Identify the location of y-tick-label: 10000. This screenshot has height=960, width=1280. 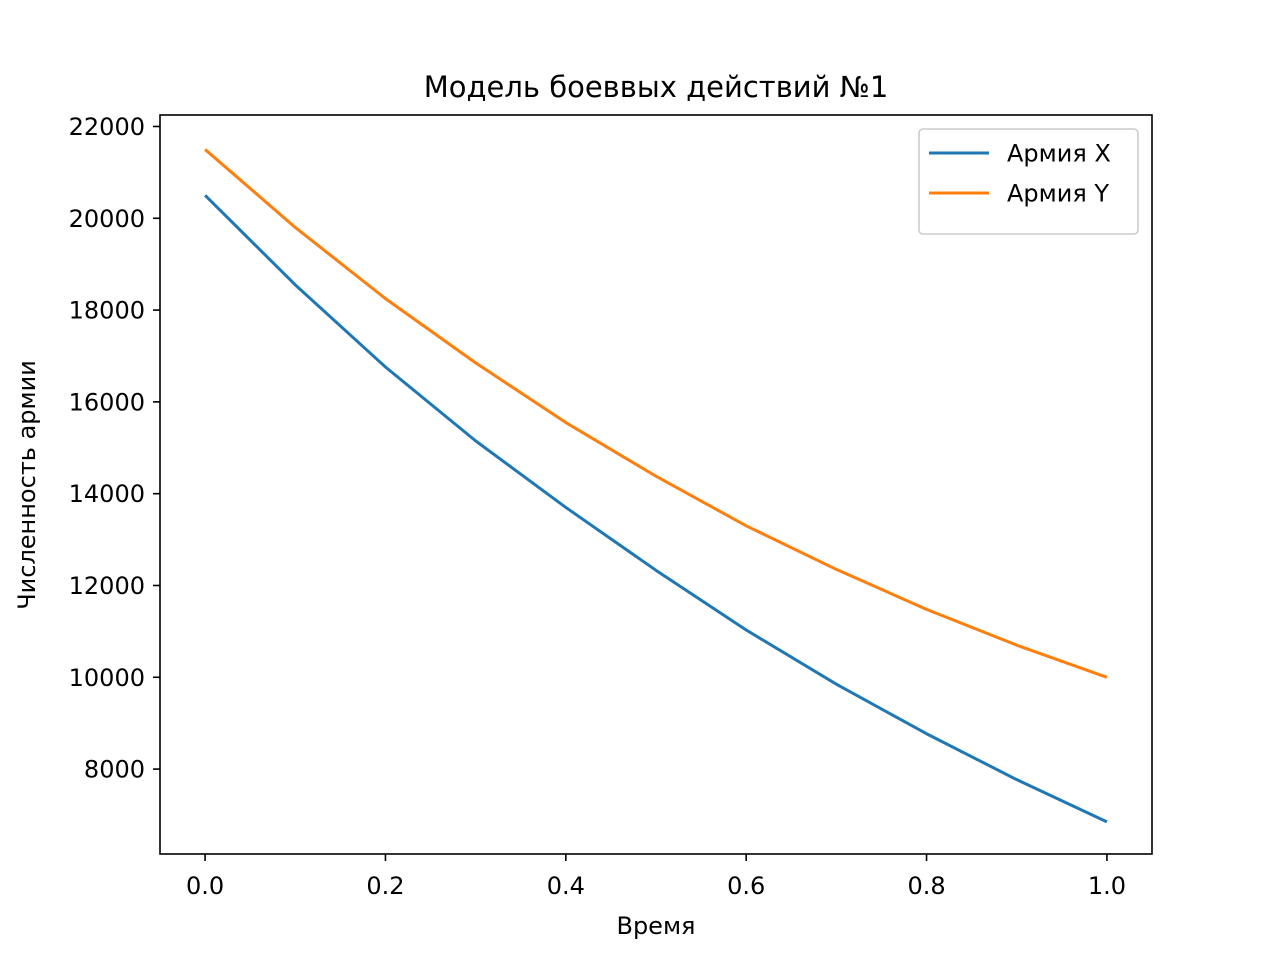
(107, 678).